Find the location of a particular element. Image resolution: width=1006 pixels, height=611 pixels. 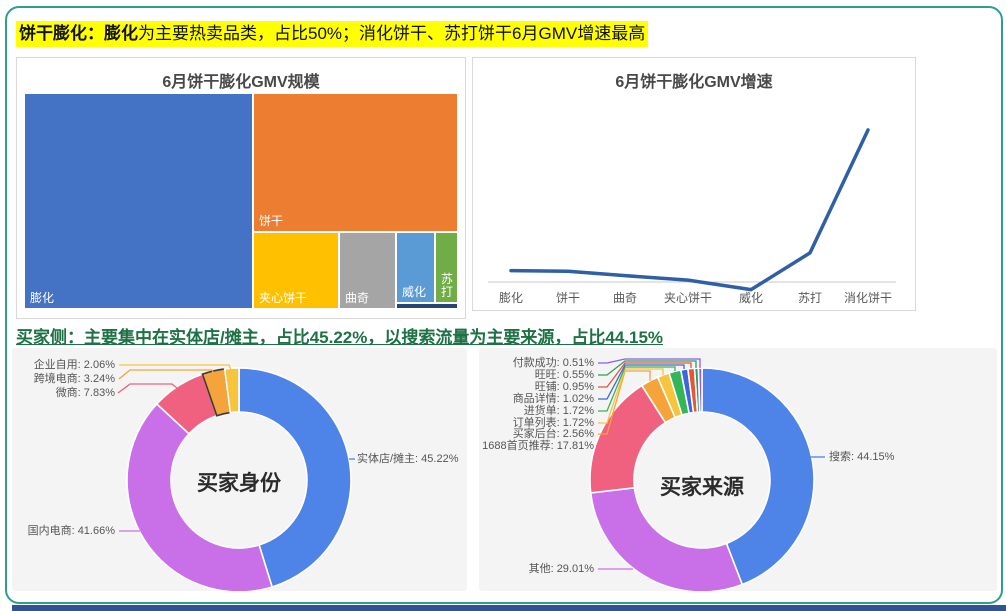

treemap-cell-label: 夹心饼干 is located at coordinates (283, 298).